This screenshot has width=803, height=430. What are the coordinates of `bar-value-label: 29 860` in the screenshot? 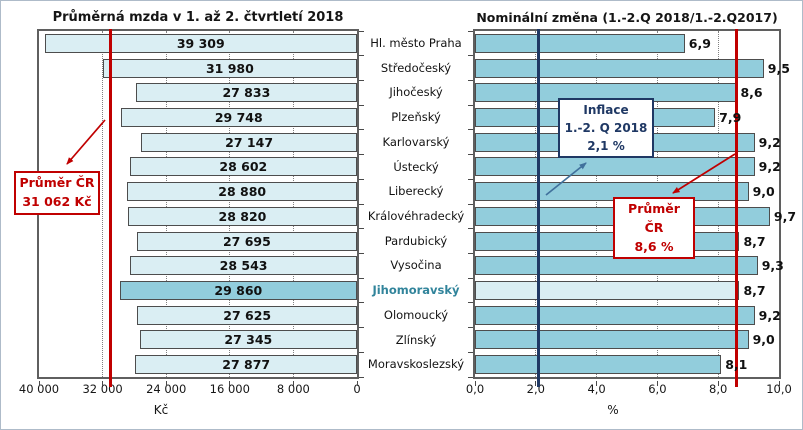 It's located at (238, 290).